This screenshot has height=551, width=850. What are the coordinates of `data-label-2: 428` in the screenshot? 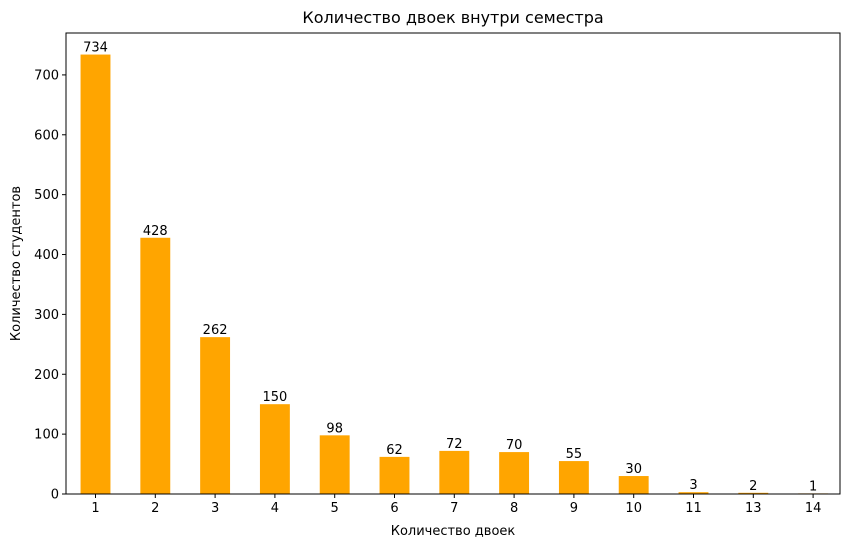 It's located at (155, 231).